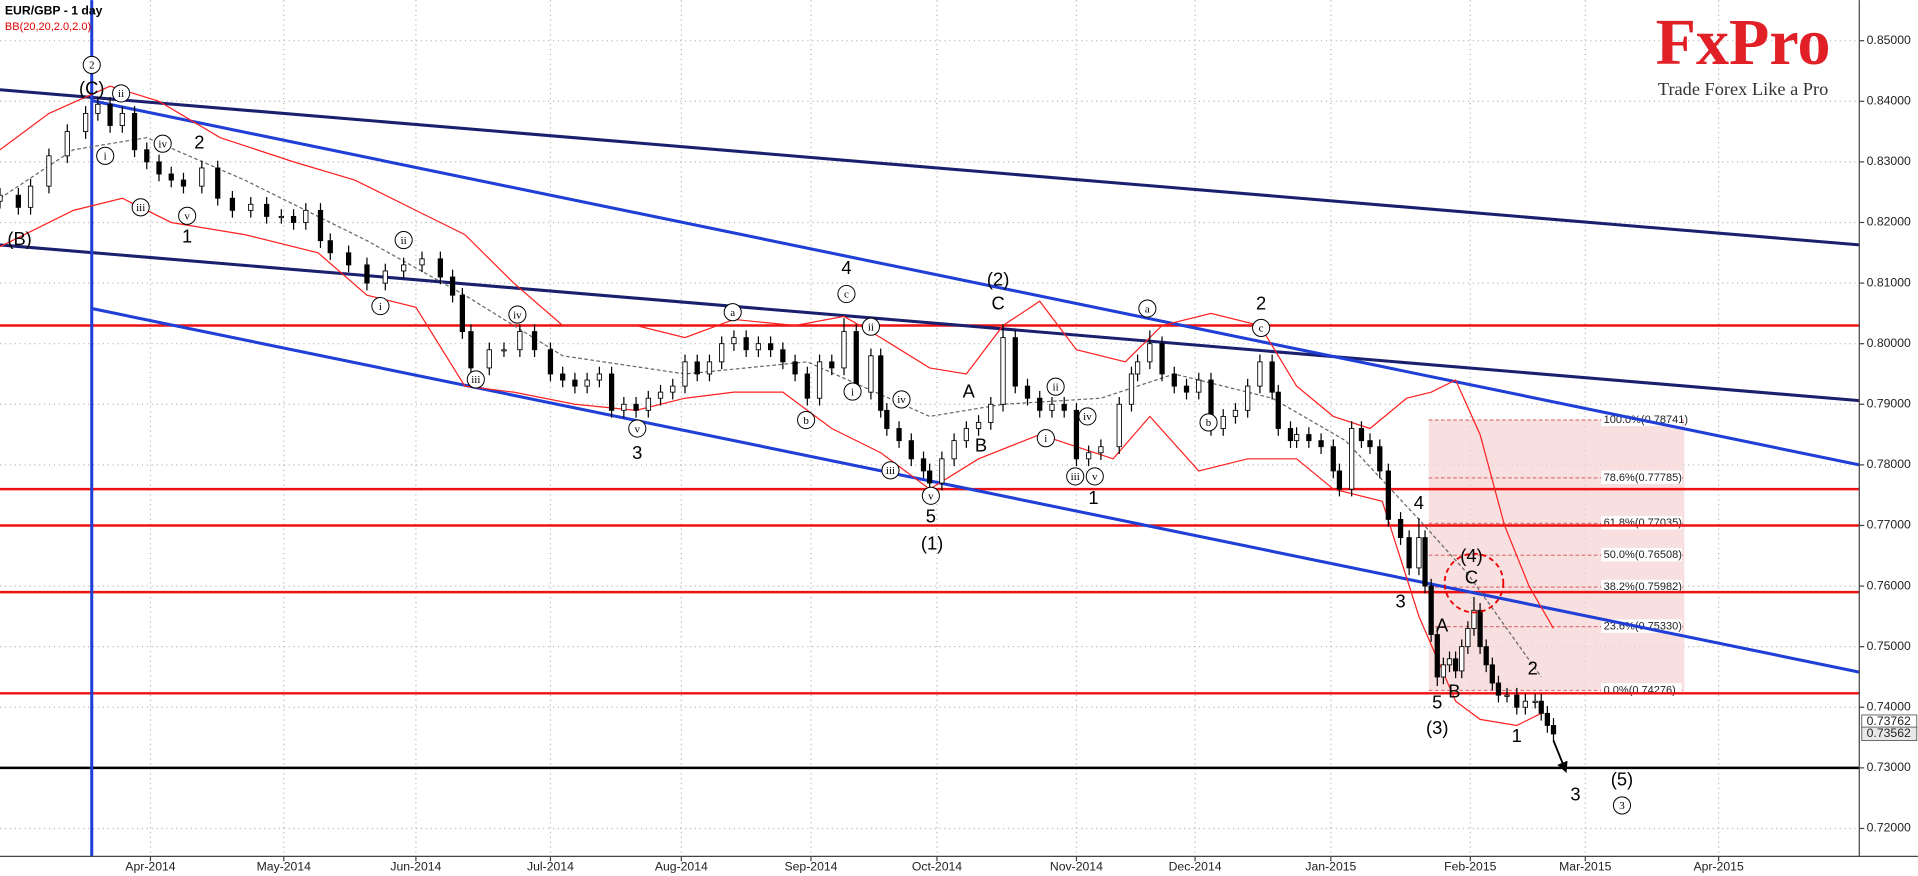 The width and height of the screenshot is (1918, 876). What do you see at coordinates (1454, 691) in the screenshot?
I see `wave-label: B` at bounding box center [1454, 691].